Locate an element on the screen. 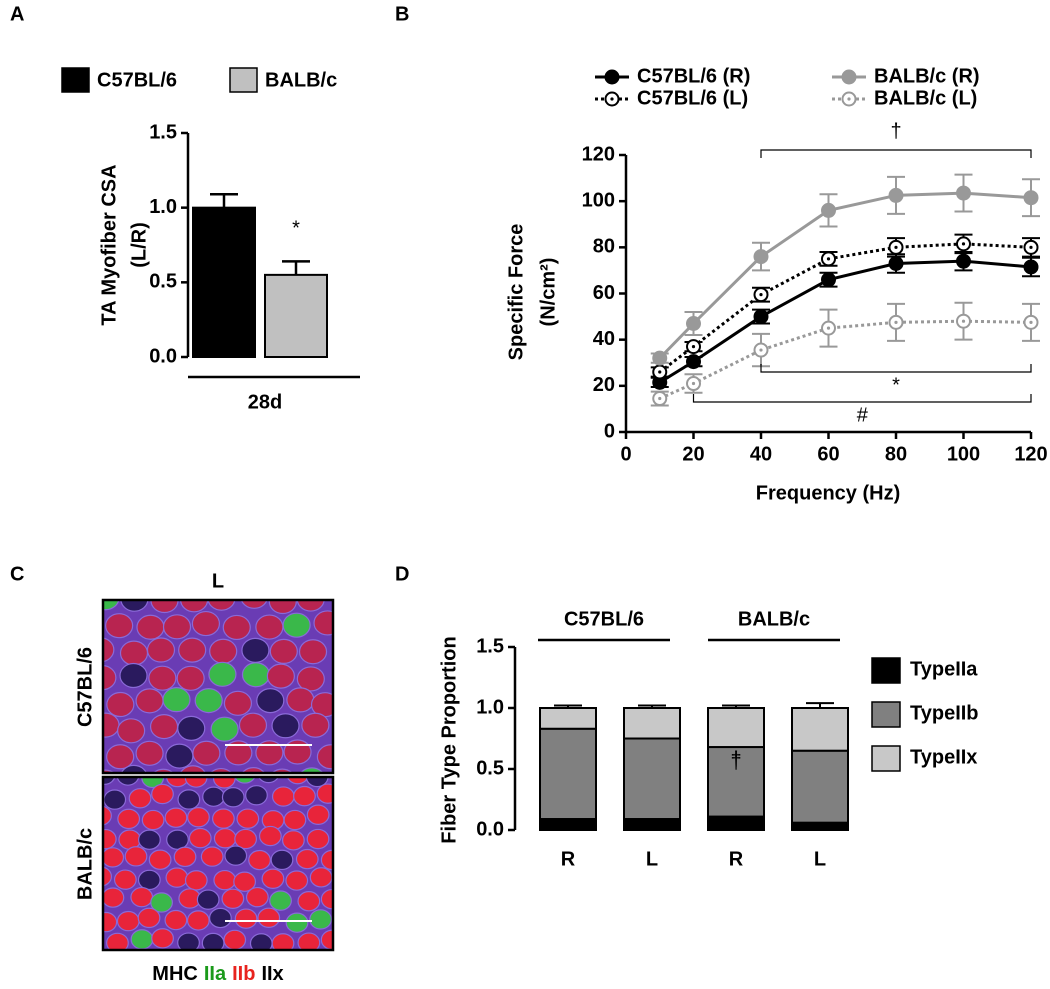  legend-label: C57BL/6 (R) is located at coordinates (693, 76).